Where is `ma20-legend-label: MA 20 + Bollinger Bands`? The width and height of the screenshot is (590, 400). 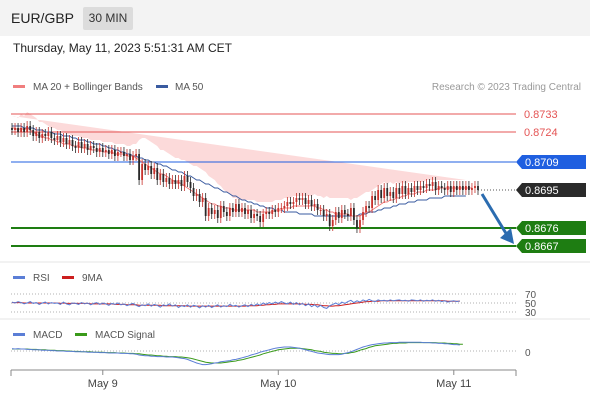
ma20-legend-label: MA 20 + Bollinger Bands is located at coordinates (88, 87).